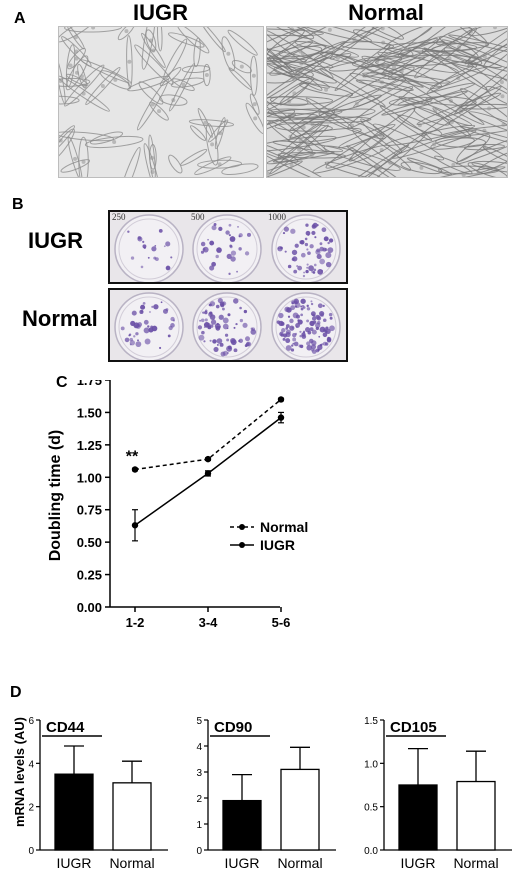 The height and width of the screenshot is (875, 532). Describe the element at coordinates (119, 217) in the screenshot. I see `dish-label-250: 250` at that location.